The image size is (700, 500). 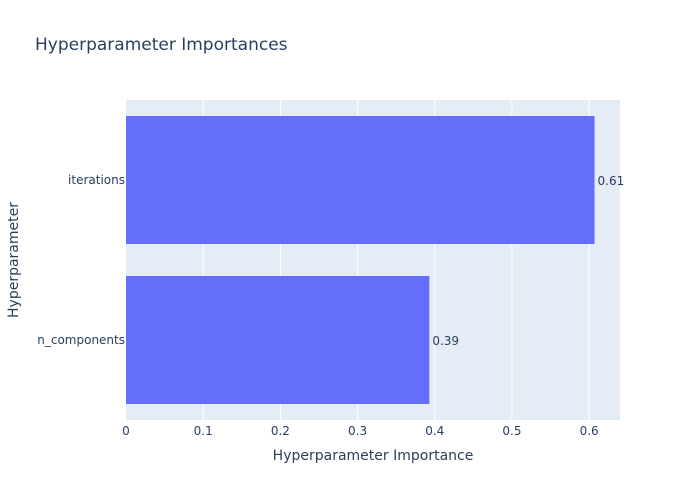 What do you see at coordinates (280, 431) in the screenshot?
I see `x-tick-label: 0.2` at bounding box center [280, 431].